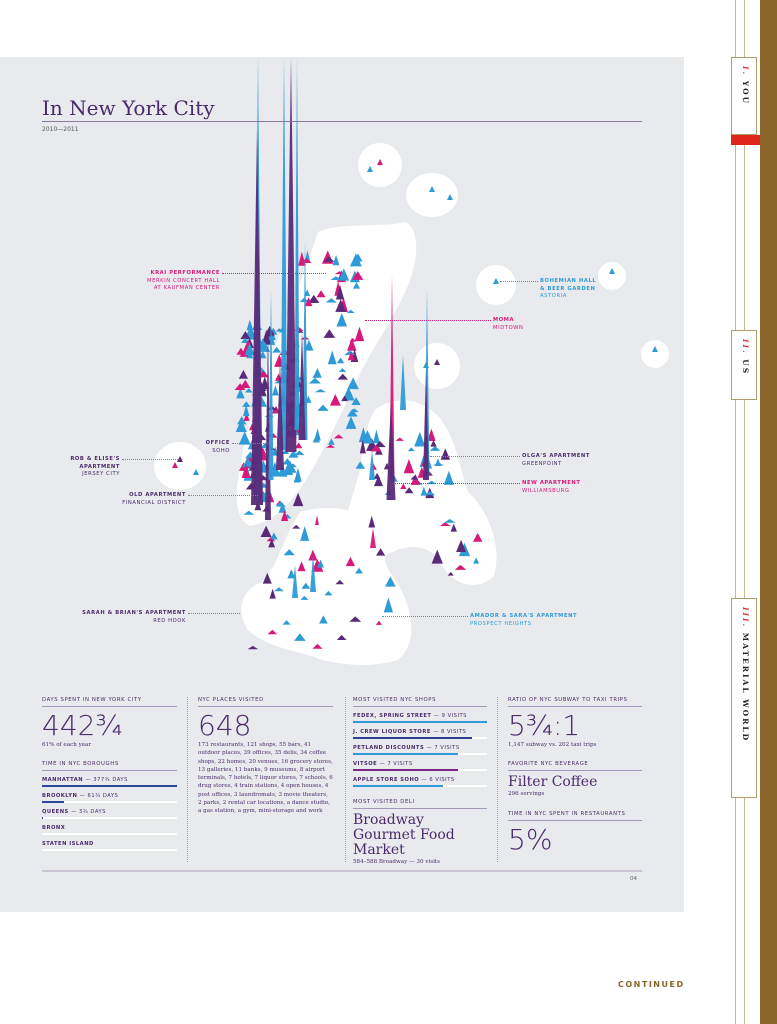  I want to click on brown-edge, so click(768, 512).